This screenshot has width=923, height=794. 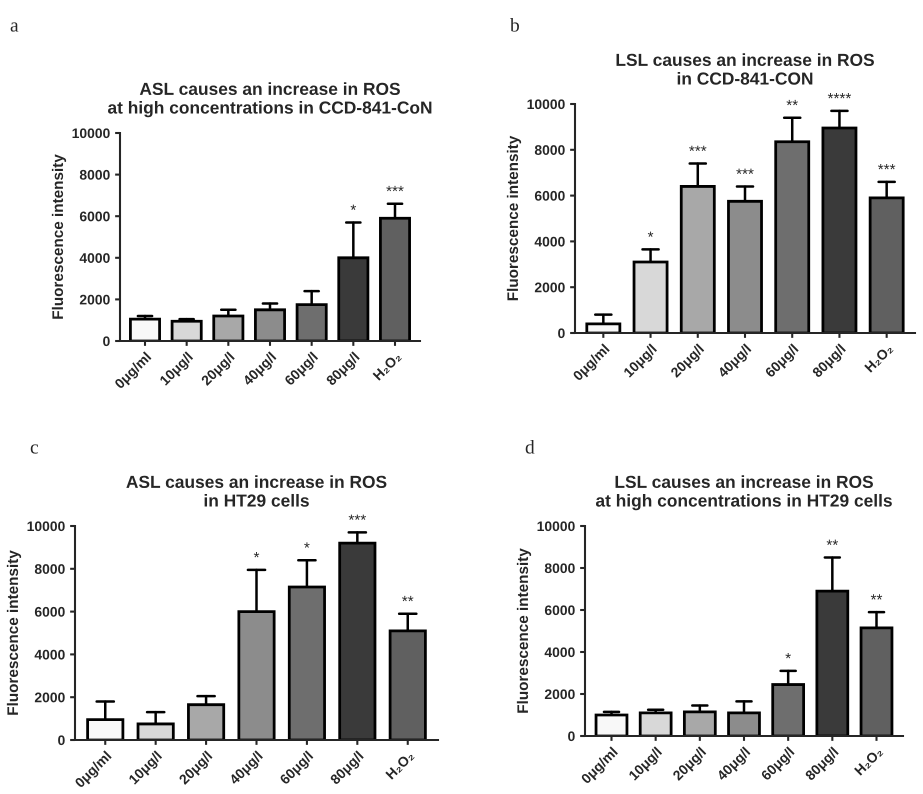 What do you see at coordinates (514, 25) in the screenshot?
I see `text: b` at bounding box center [514, 25].